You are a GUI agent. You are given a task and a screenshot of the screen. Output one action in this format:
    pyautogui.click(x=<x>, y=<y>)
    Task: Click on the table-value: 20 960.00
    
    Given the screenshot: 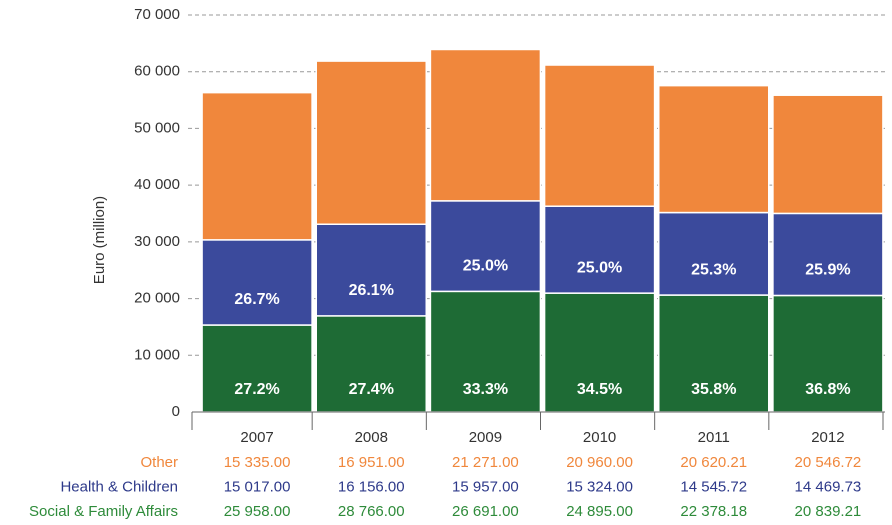 What is the action you would take?
    pyautogui.click(x=599, y=462)
    